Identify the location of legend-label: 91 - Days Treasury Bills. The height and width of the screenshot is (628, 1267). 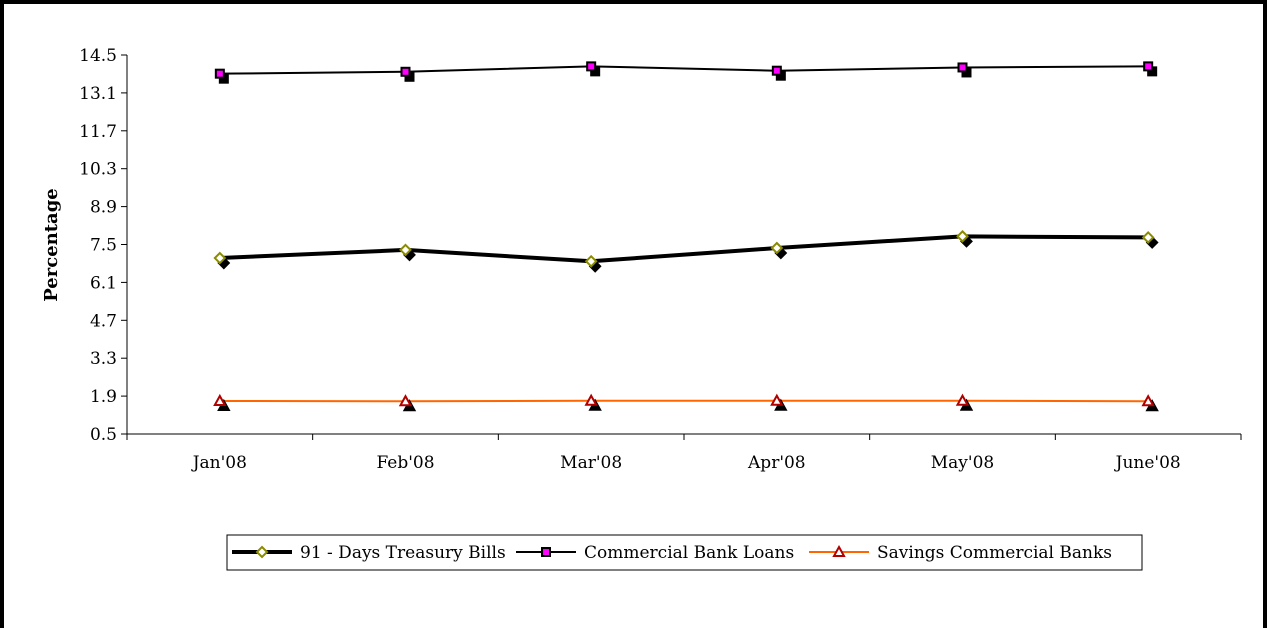
(403, 553).